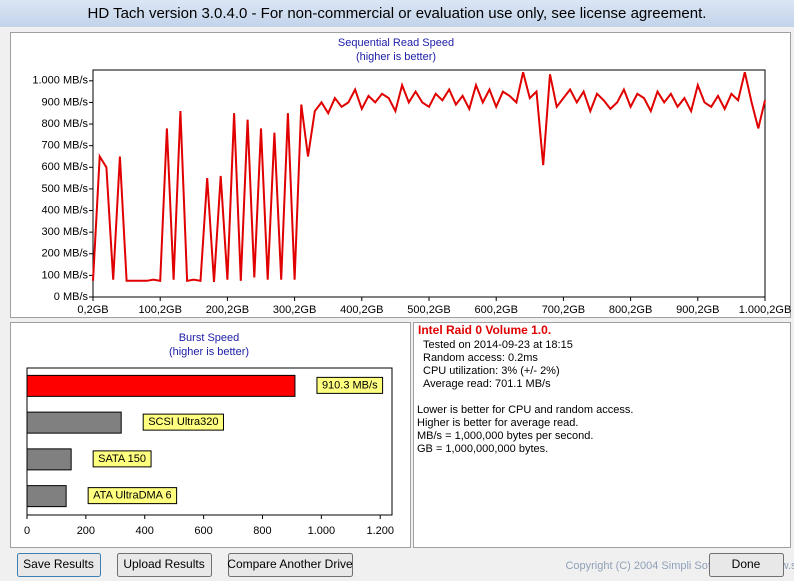  What do you see at coordinates (495, 310) in the screenshot?
I see `x-tick-label: 600,2GB` at bounding box center [495, 310].